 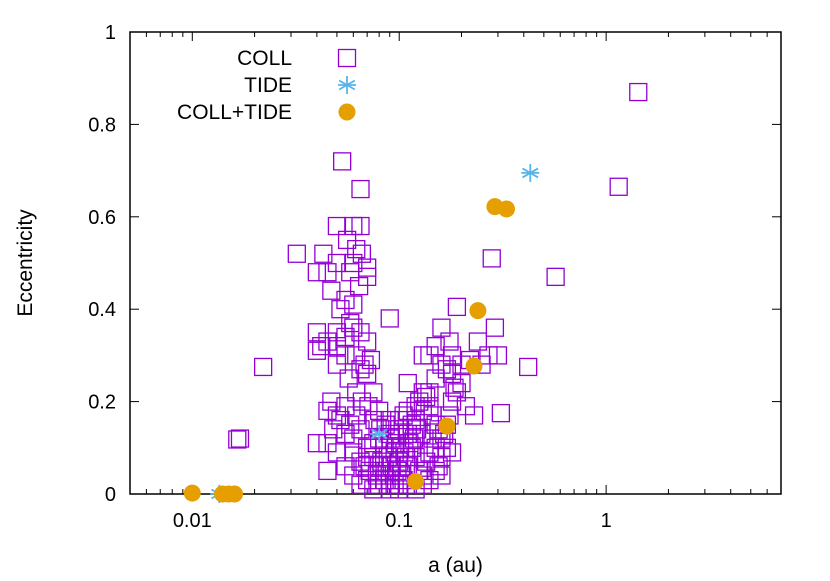 What do you see at coordinates (606, 521) in the screenshot?
I see `x-tick-label: 1` at bounding box center [606, 521].